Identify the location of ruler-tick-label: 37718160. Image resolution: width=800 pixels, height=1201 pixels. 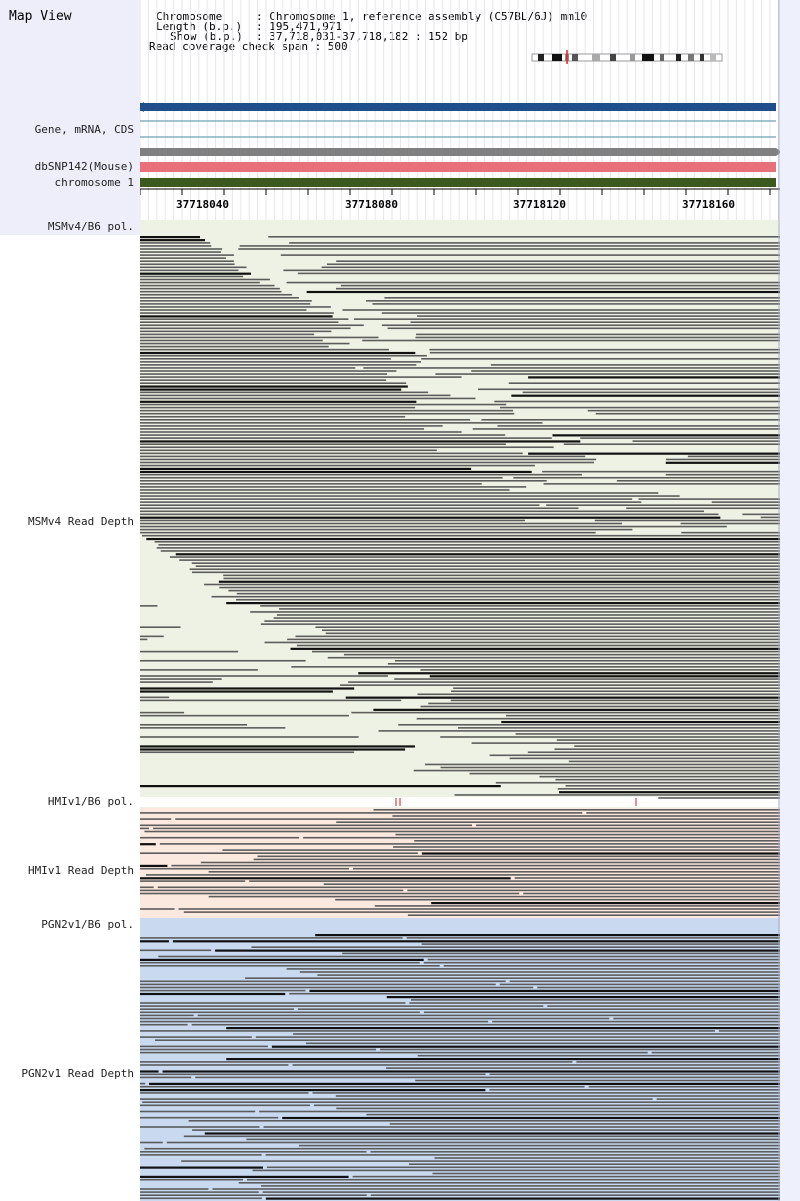
(708, 204).